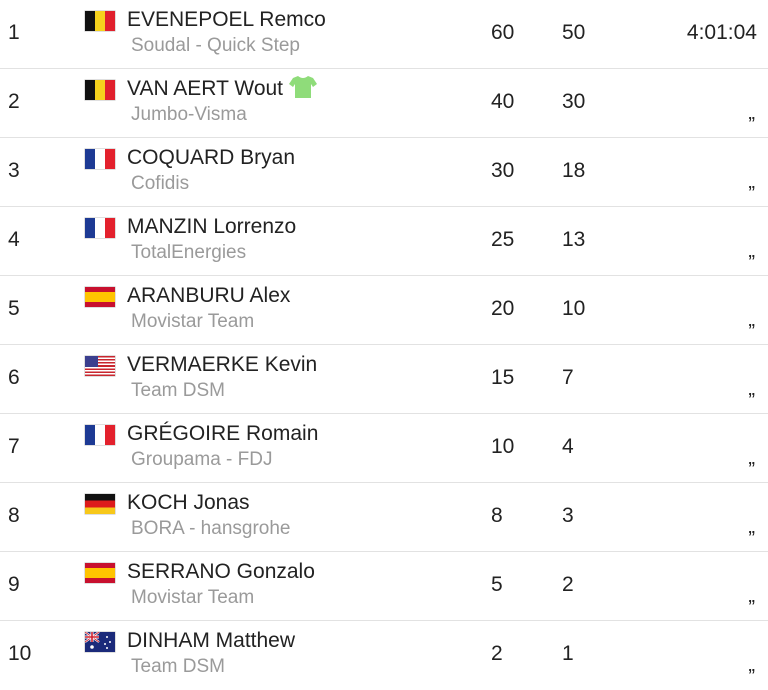 This screenshot has width=768, height=690. What do you see at coordinates (574, 308) in the screenshot?
I see `bonus-seconds: 10` at bounding box center [574, 308].